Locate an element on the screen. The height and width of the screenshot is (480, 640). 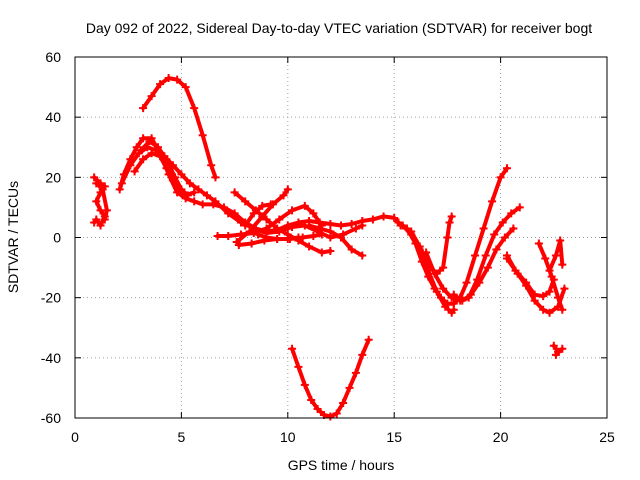
y-axis-label: SDTVAR / TECUs is located at coordinates (13, 237).